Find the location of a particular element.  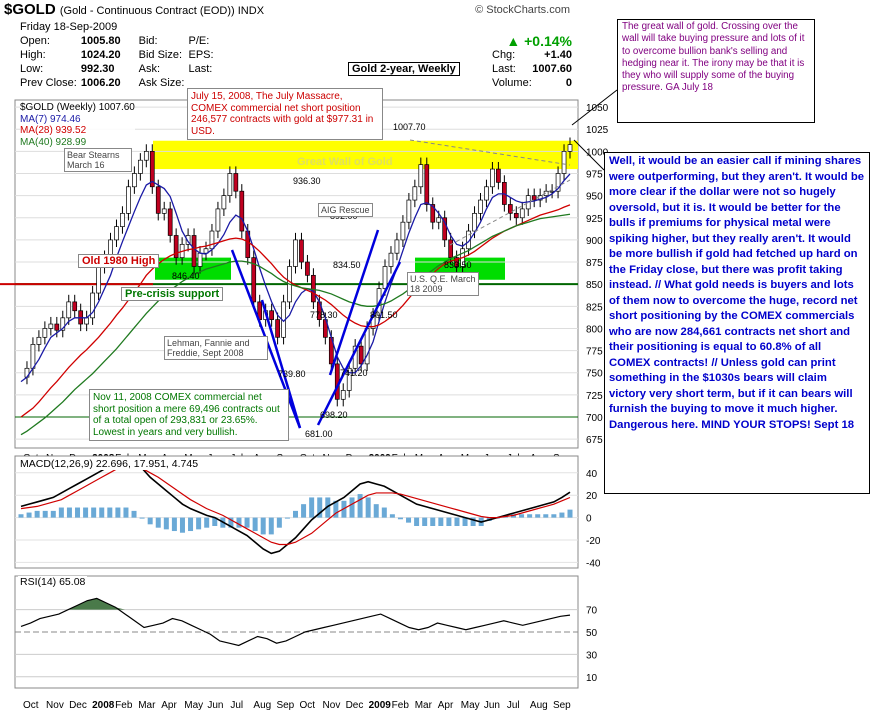

chg-row: Chg: +1.40 is located at coordinates (532, 55).